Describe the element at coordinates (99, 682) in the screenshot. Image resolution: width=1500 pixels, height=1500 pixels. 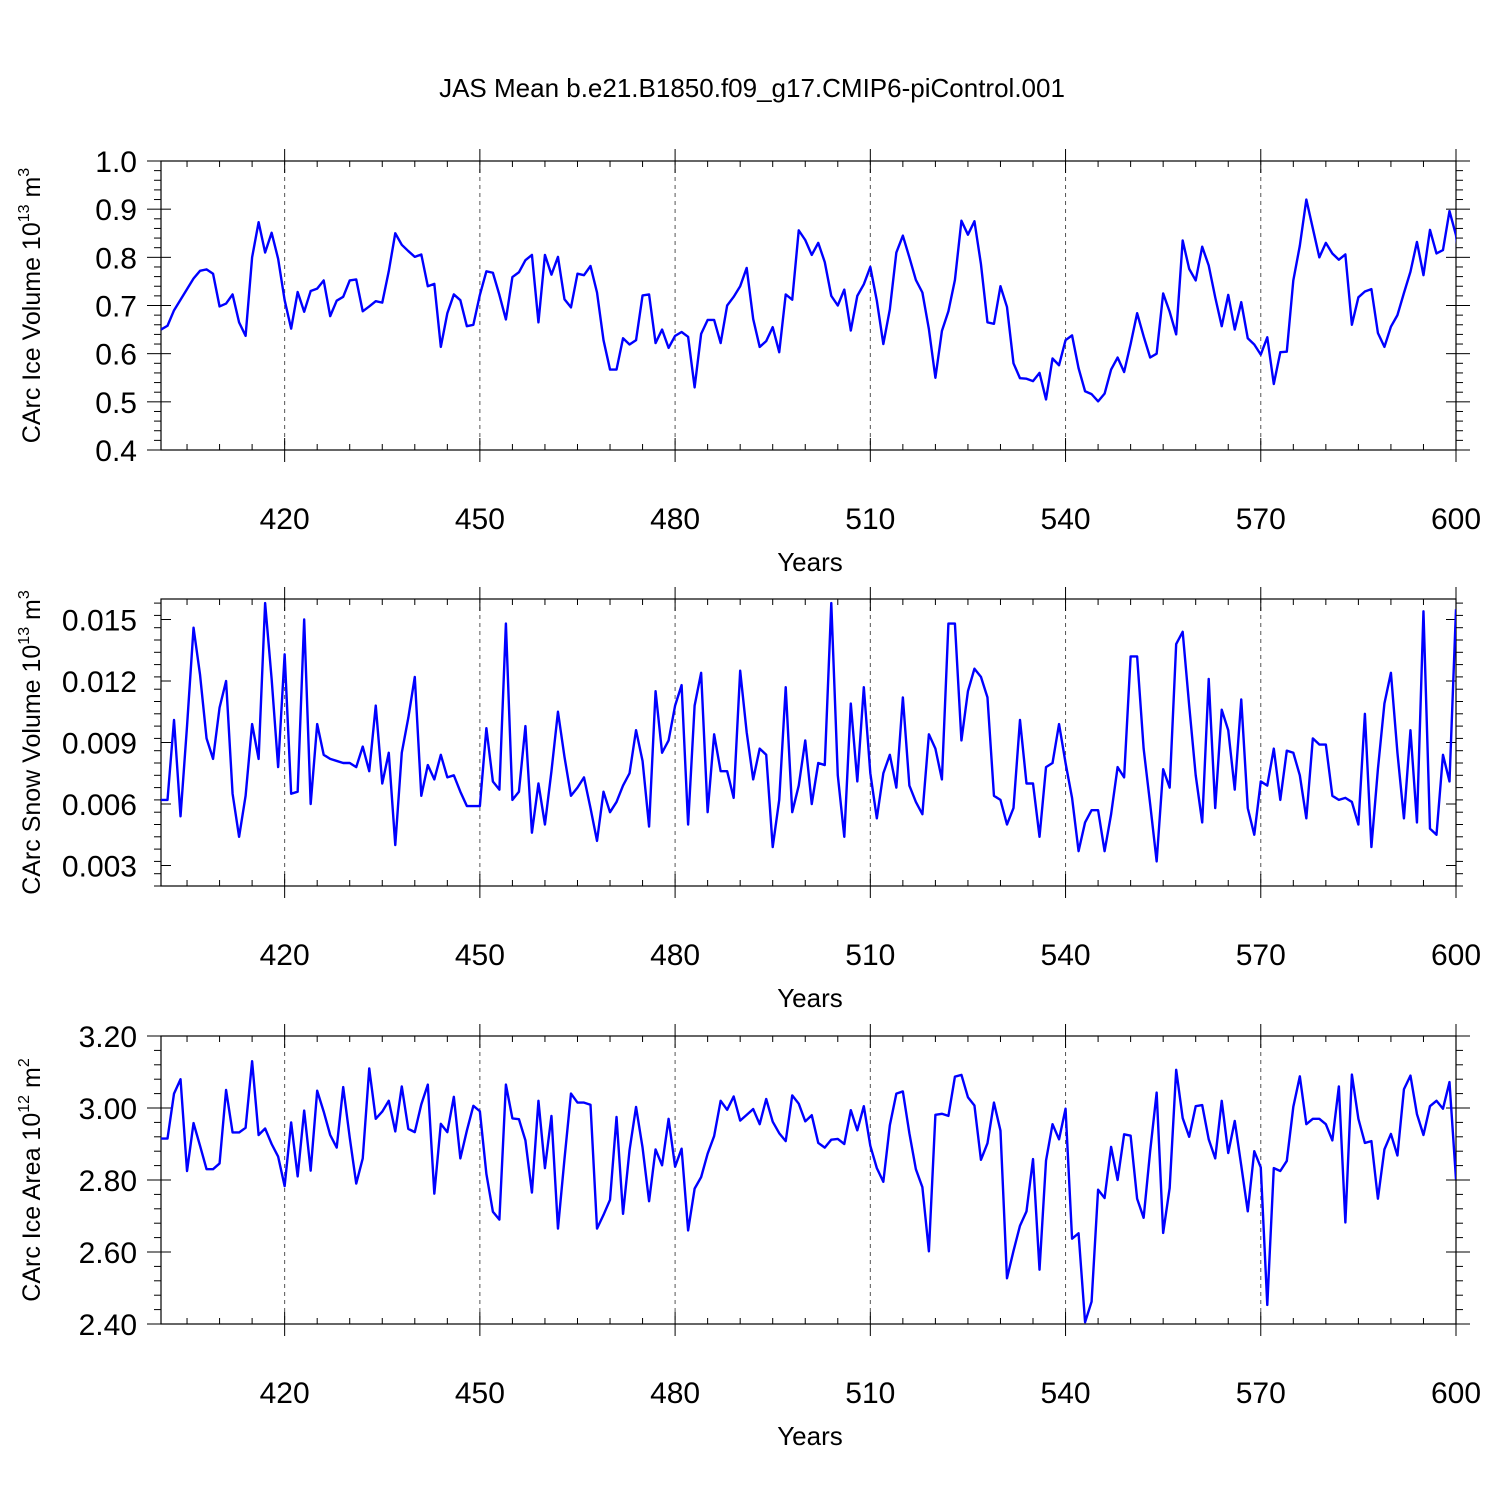
I see `y-tick-label: 0.012` at that location.